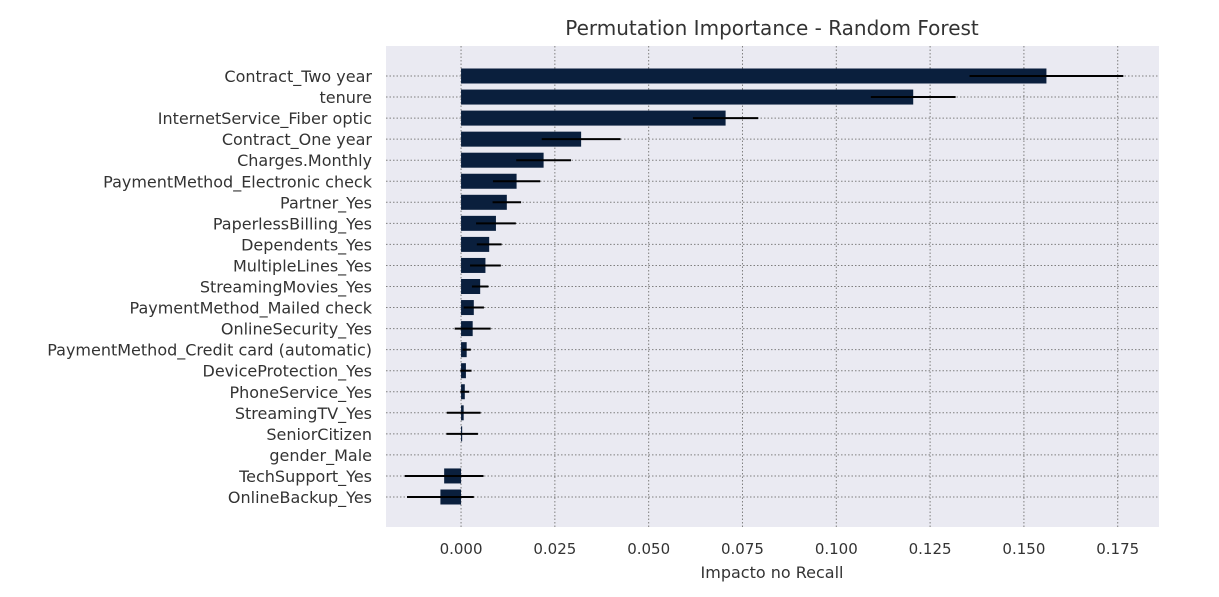 The width and height of the screenshot is (1219, 597). What do you see at coordinates (305, 477) in the screenshot?
I see `y-tick-label: TechSupport_Yes` at bounding box center [305, 477].